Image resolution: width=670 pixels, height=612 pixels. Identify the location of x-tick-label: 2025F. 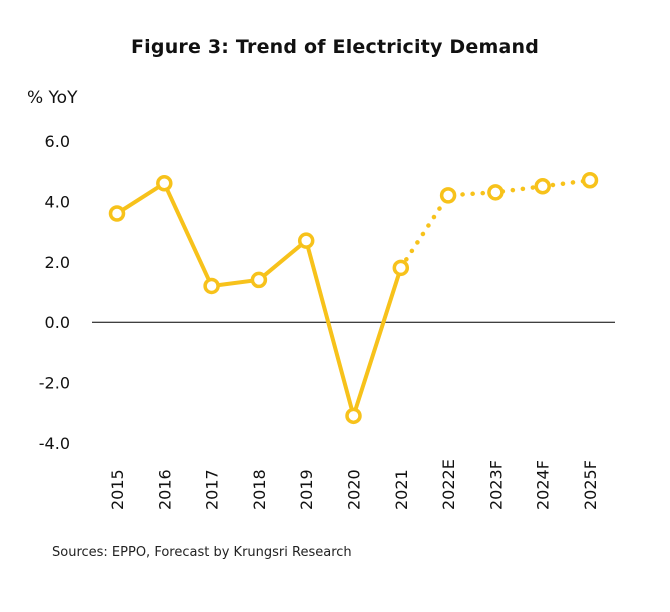
(590, 485).